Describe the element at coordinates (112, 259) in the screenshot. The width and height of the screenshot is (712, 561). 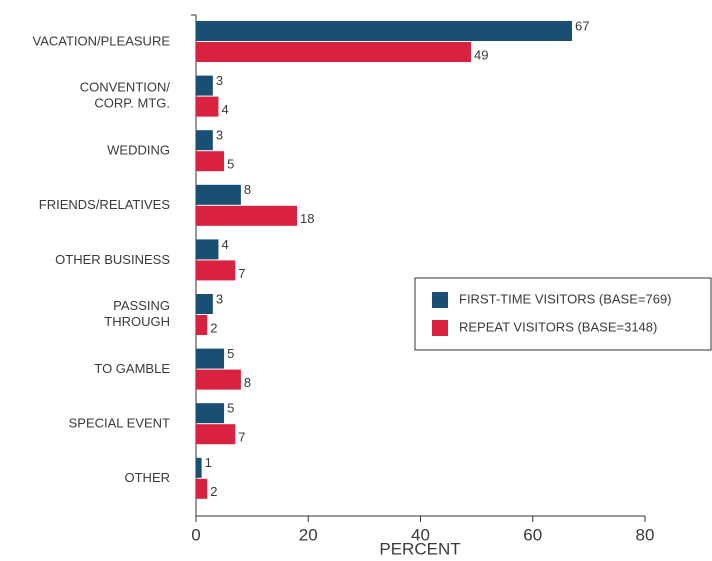
I see `category-label: OTHER BUSINESS` at that location.